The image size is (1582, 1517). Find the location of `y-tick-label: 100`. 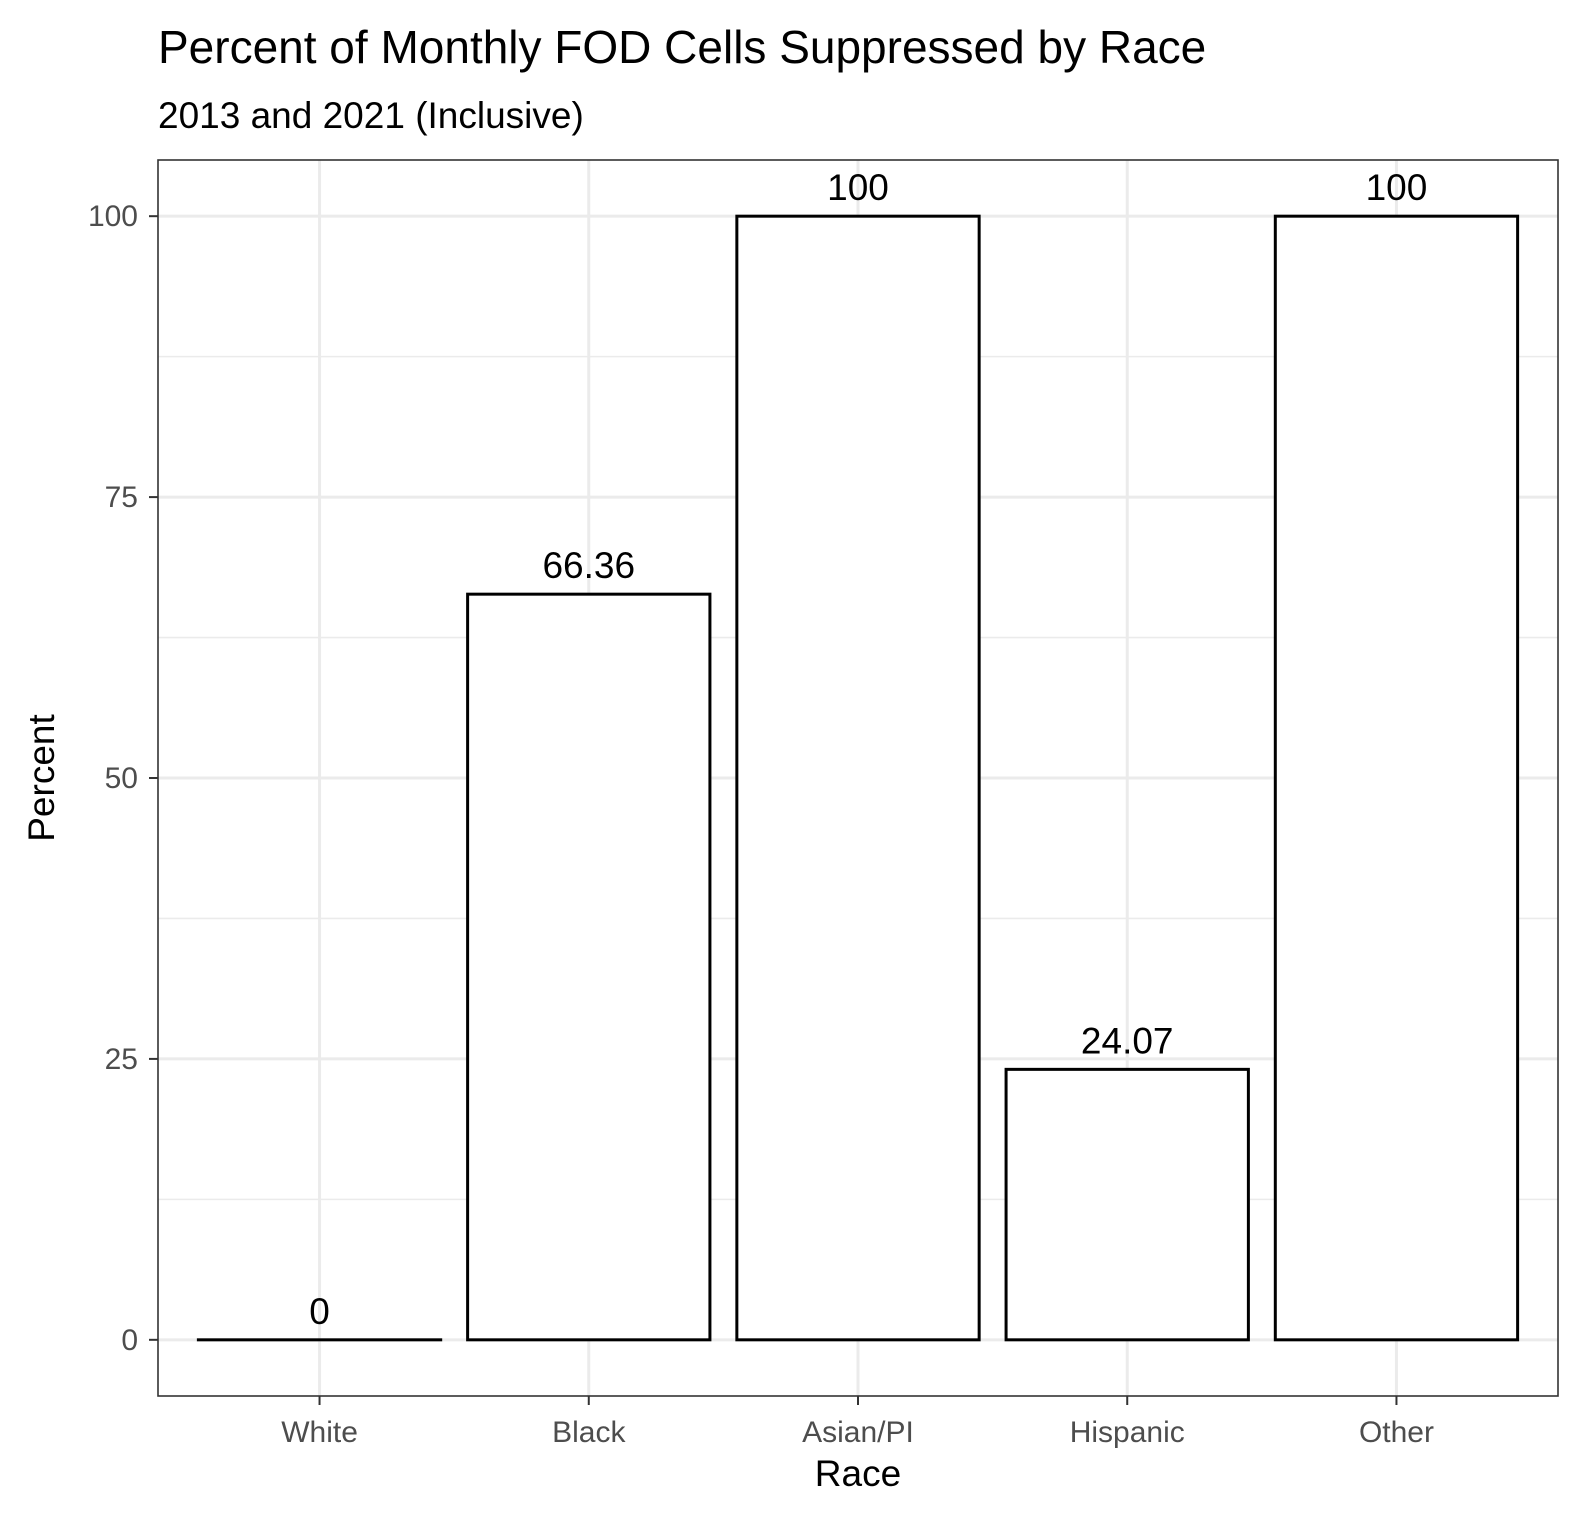

y-tick-label: 100 is located at coordinates (113, 216).